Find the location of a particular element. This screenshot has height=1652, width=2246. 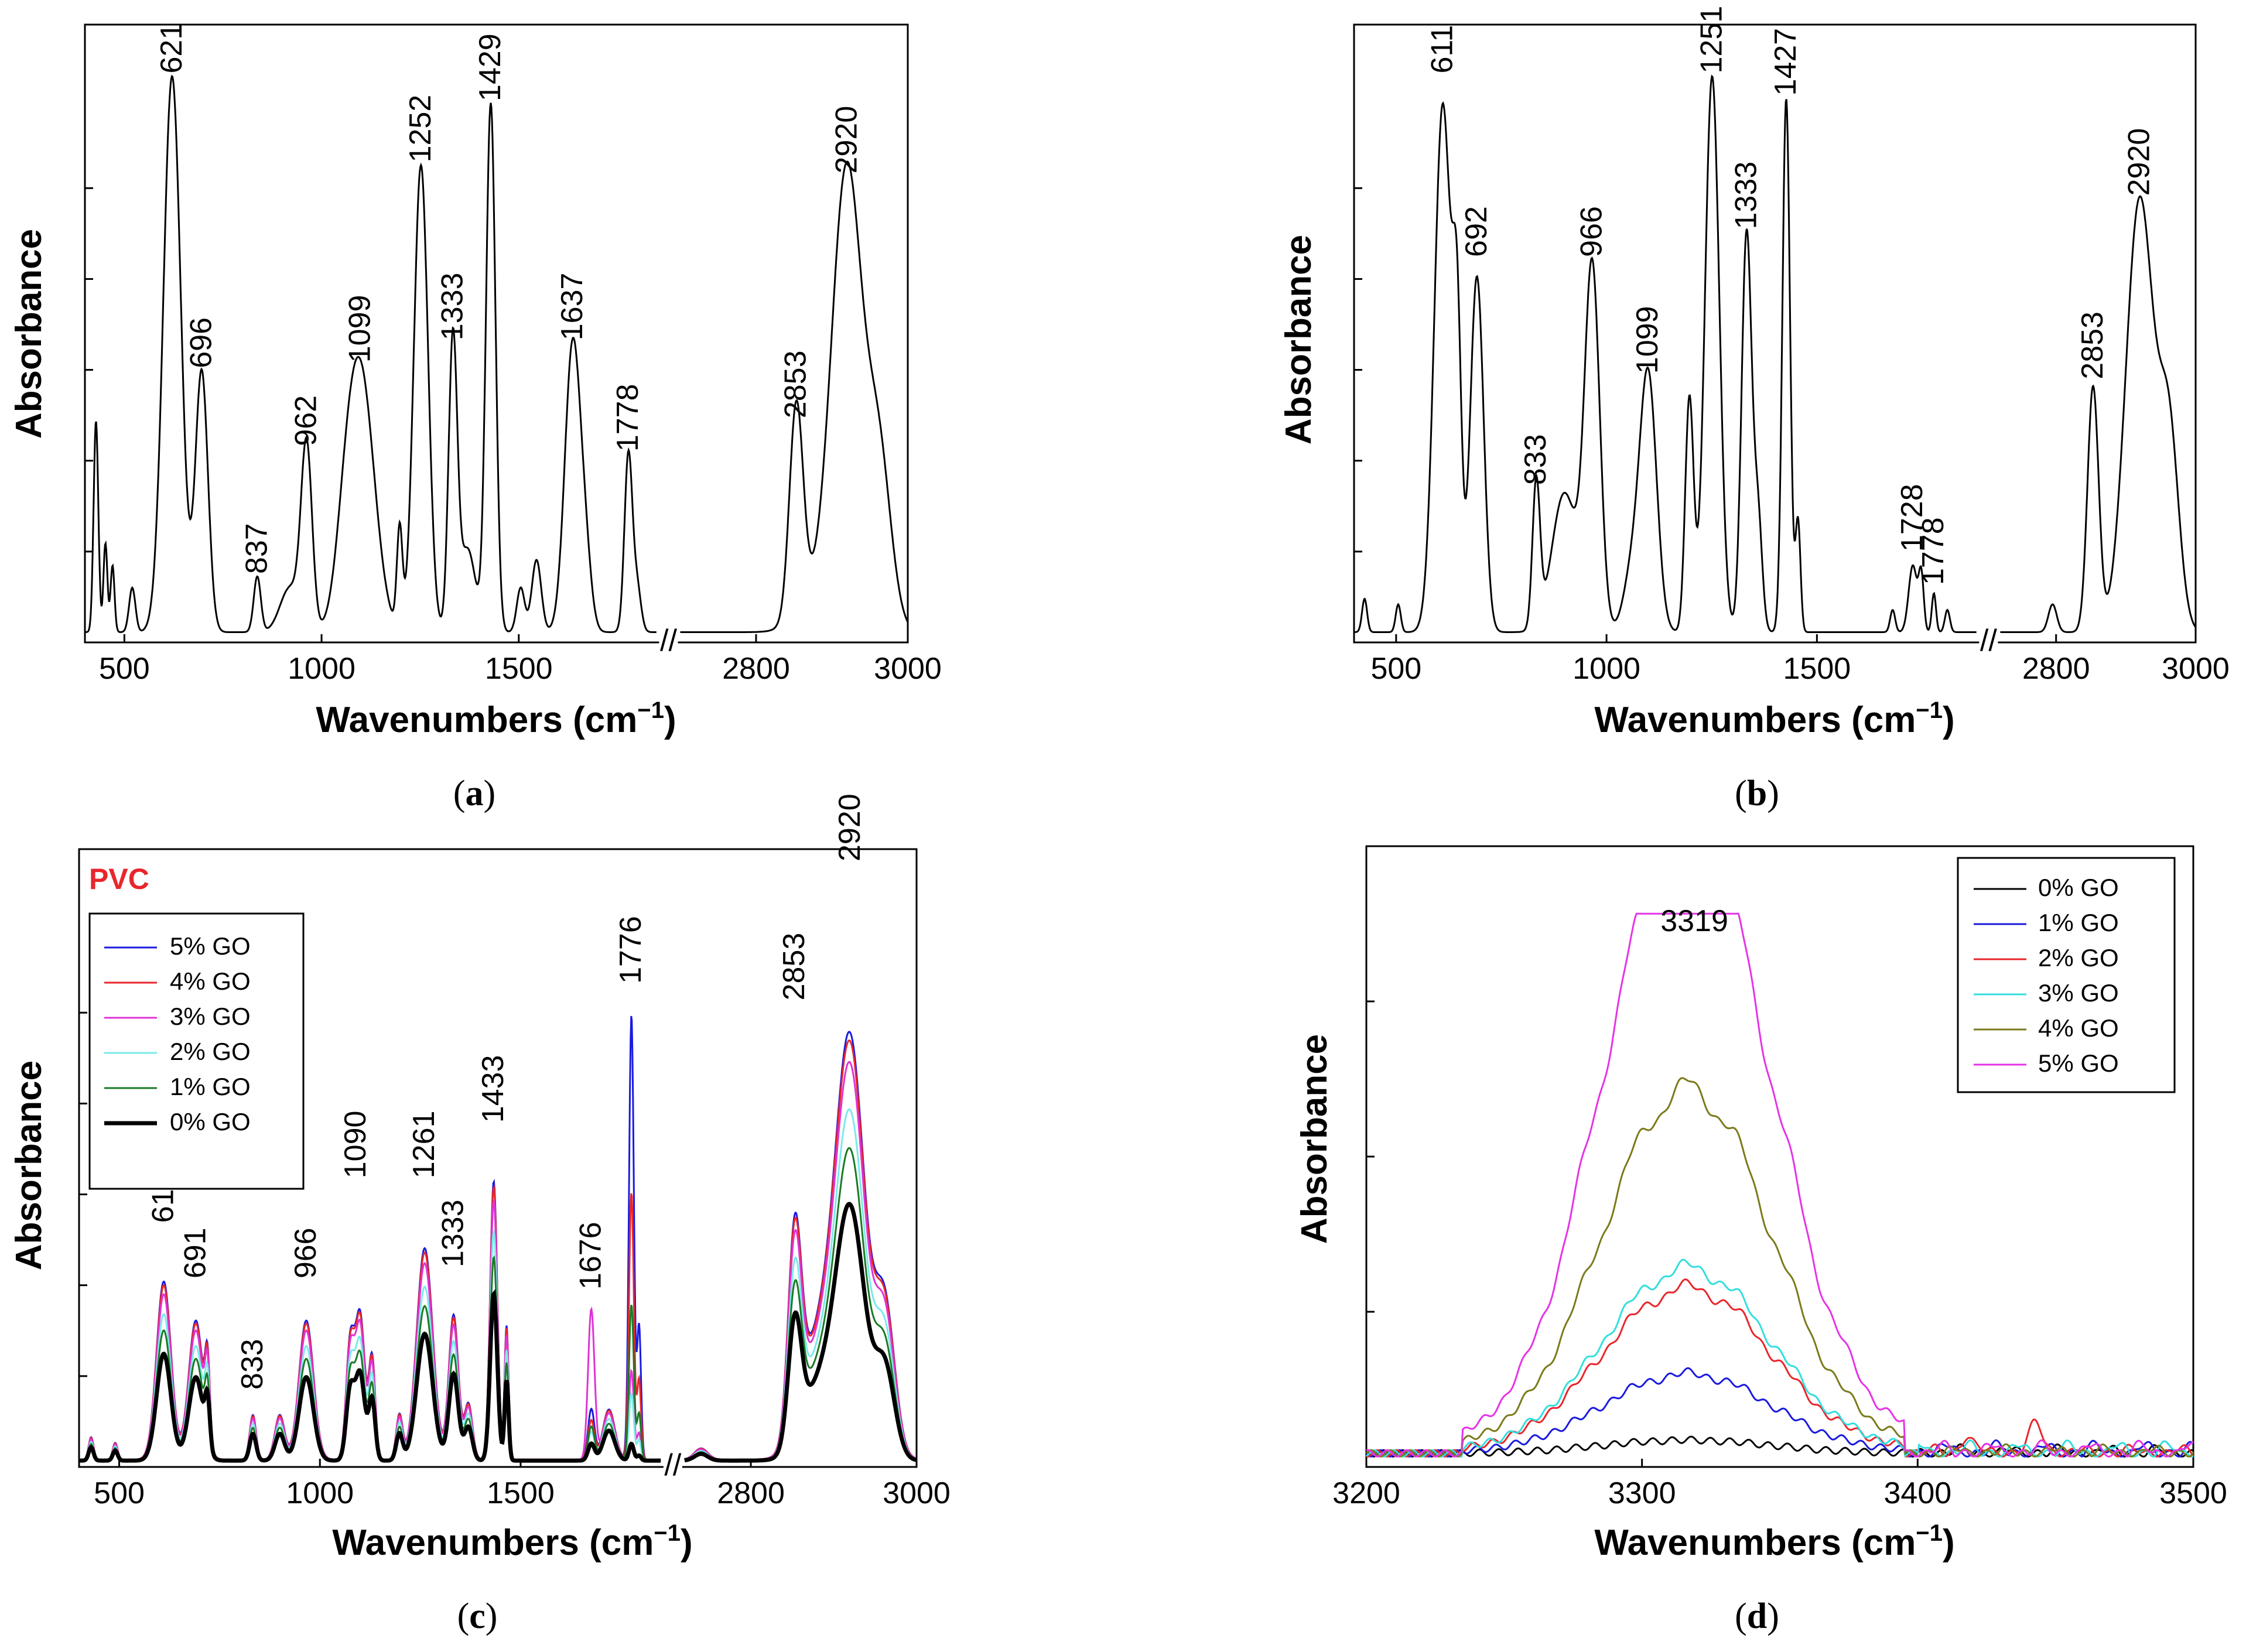

panel-d-legend-label: 2% GO is located at coordinates (2078, 958).